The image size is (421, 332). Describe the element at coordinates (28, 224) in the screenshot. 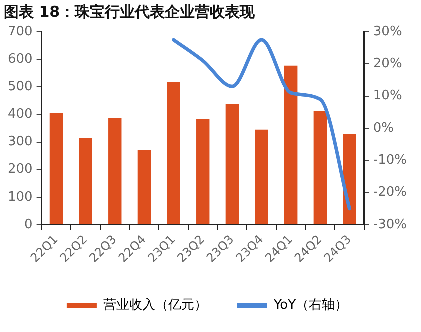

I see `y-tick-label: 0` at that location.